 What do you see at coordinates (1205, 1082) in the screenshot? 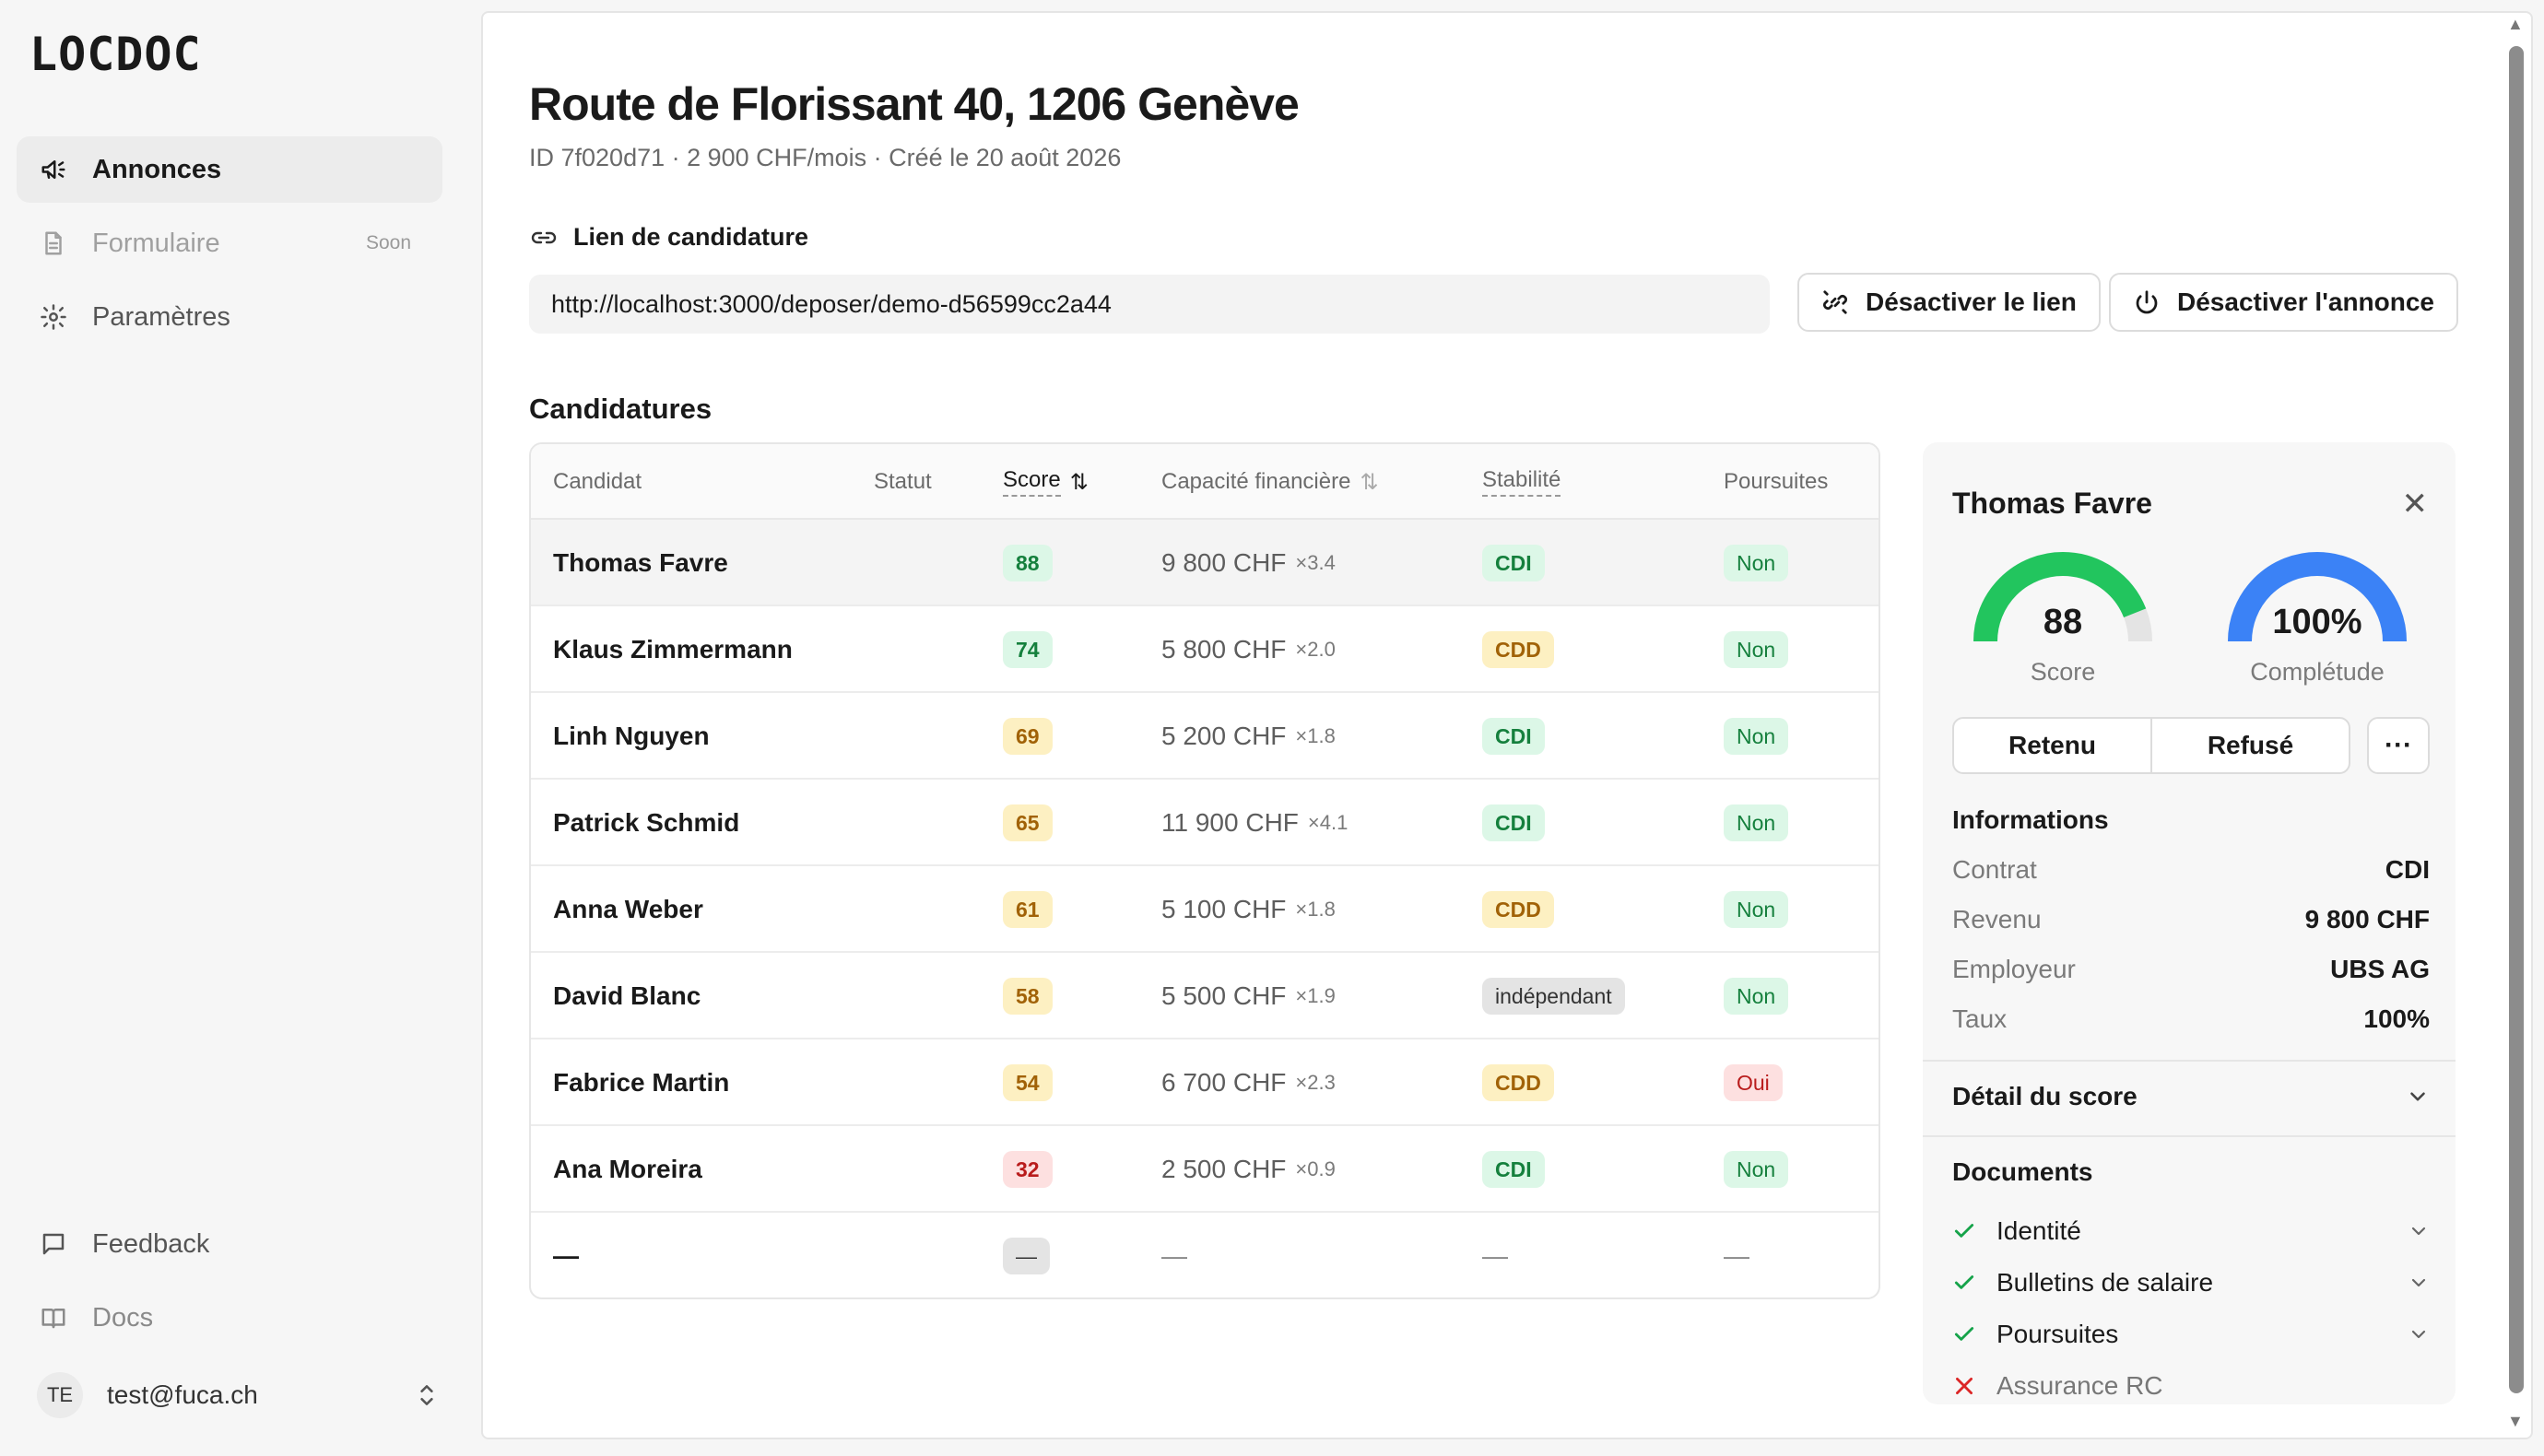
I see `table-row: Fabrice Martin 54 6 700 CHF ×2.3 CDD Oui` at bounding box center [1205, 1082].